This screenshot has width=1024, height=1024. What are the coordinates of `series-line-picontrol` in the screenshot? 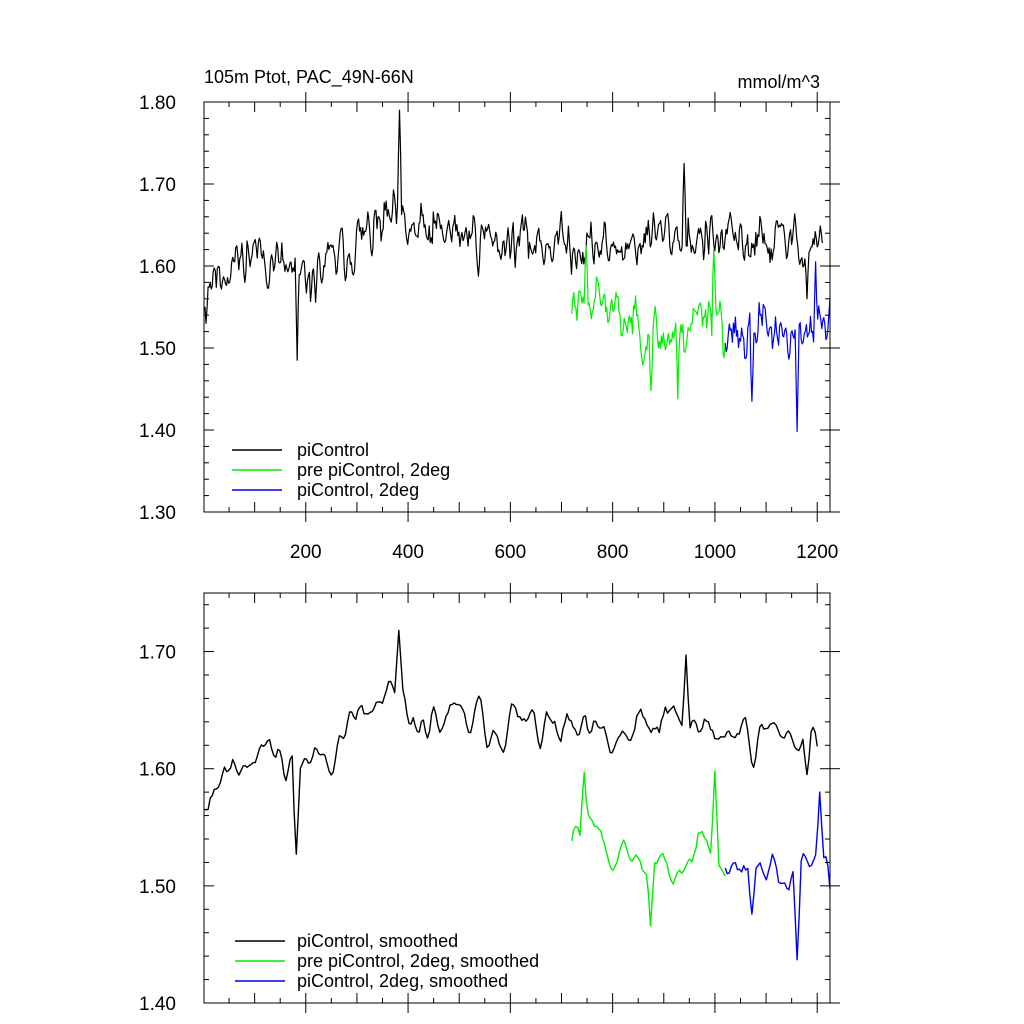 It's located at (513, 235).